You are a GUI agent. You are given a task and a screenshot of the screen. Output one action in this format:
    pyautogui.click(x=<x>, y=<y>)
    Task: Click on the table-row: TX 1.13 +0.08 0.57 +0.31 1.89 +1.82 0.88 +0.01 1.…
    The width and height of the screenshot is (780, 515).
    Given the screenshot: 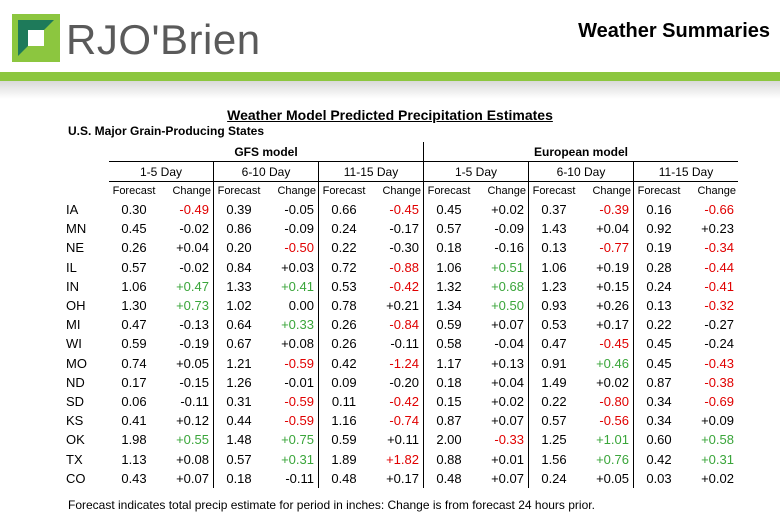 What is the action you would take?
    pyautogui.click(x=399, y=459)
    